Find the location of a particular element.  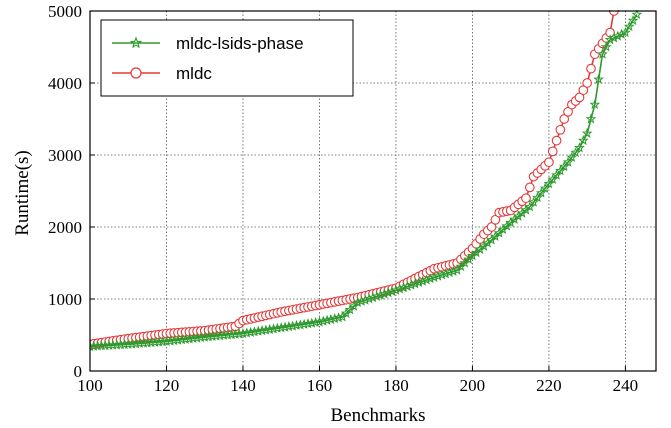

x-tick-label: 140 is located at coordinates (243, 385).